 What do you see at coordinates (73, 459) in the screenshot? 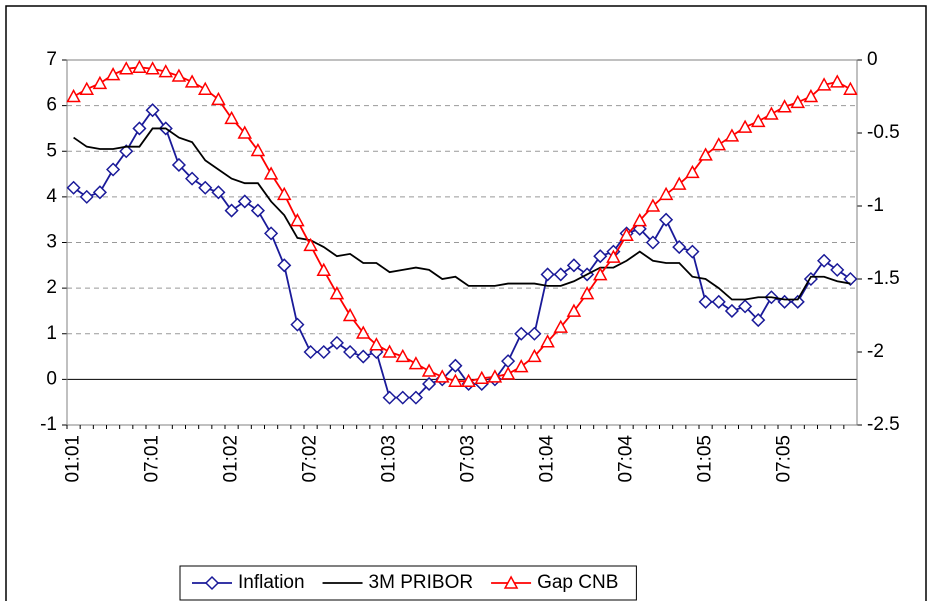
I see `x-tick-label: 01:01` at bounding box center [73, 459].